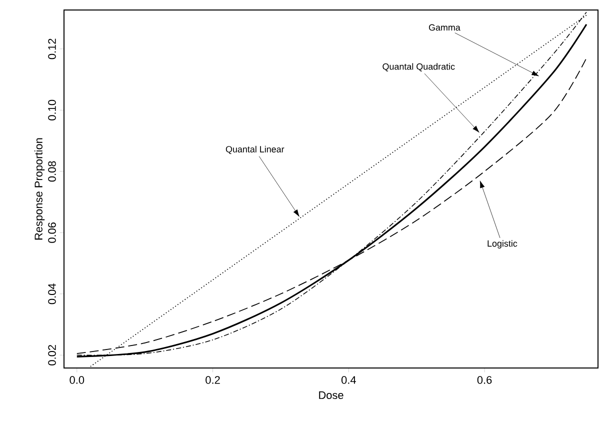 This screenshot has width=601, height=426. What do you see at coordinates (52, 171) in the screenshot?
I see `y-tick-label: 0.08` at bounding box center [52, 171].